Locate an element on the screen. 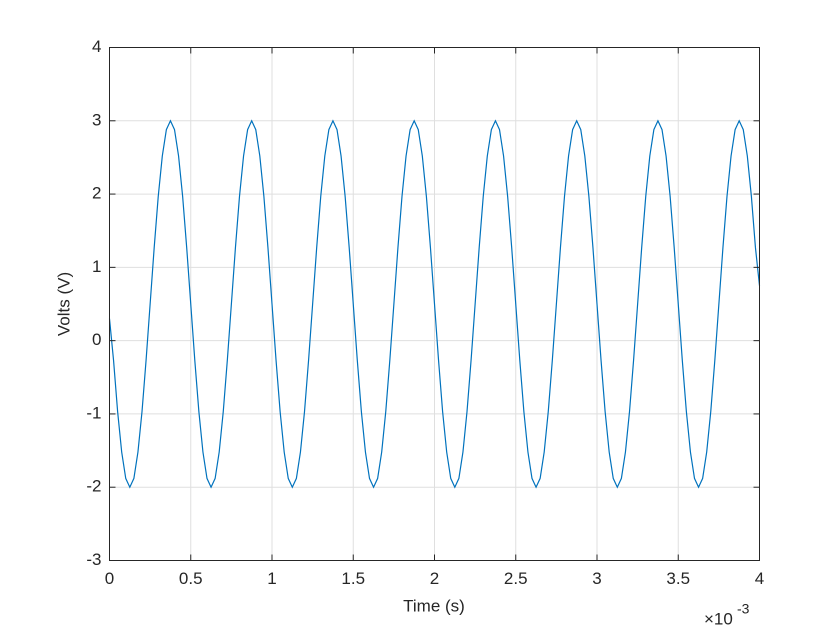 Image resolution: width=840 pixels, height=630 pixels. x-exponent-base: ×10 is located at coordinates (718, 618).